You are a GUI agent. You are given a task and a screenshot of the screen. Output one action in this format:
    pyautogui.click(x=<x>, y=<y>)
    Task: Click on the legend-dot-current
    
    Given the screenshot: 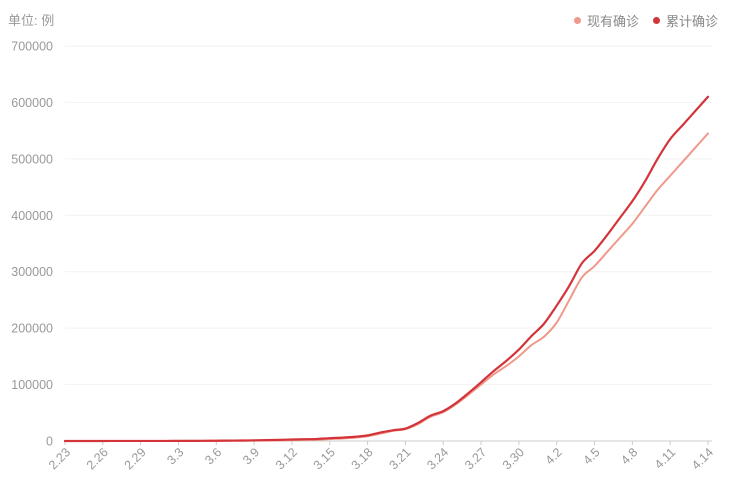 What is the action you would take?
    pyautogui.click(x=577, y=20)
    